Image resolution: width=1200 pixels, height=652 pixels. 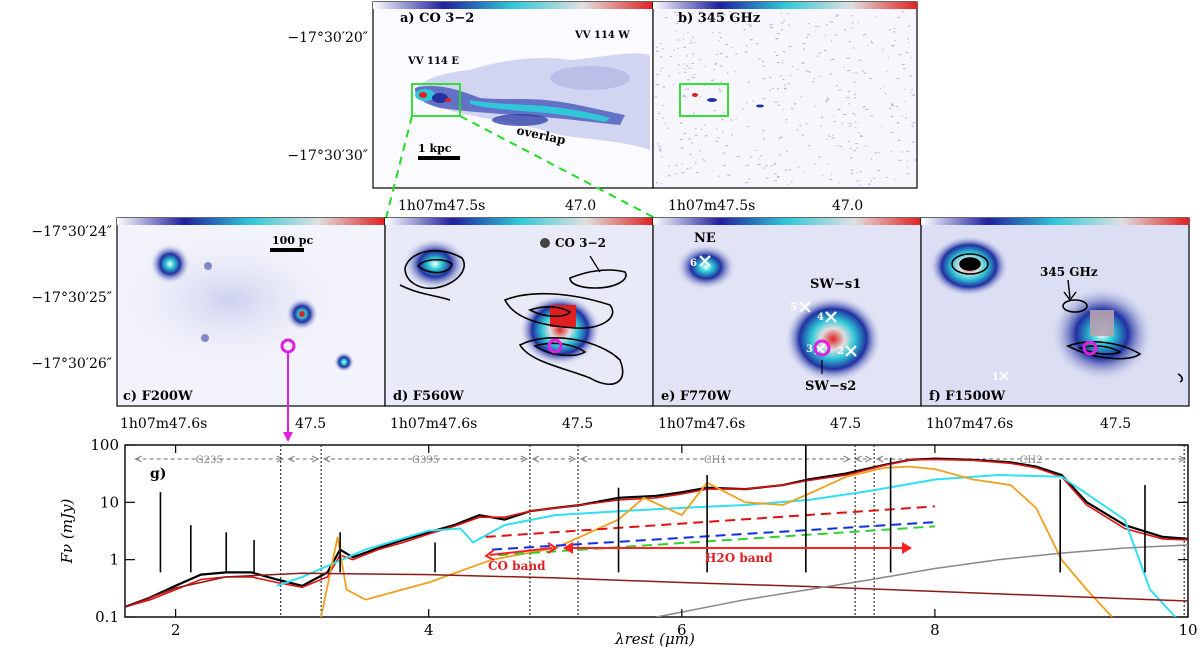 What do you see at coordinates (704, 100) in the screenshot?
I see `zoom-box-b` at bounding box center [704, 100].